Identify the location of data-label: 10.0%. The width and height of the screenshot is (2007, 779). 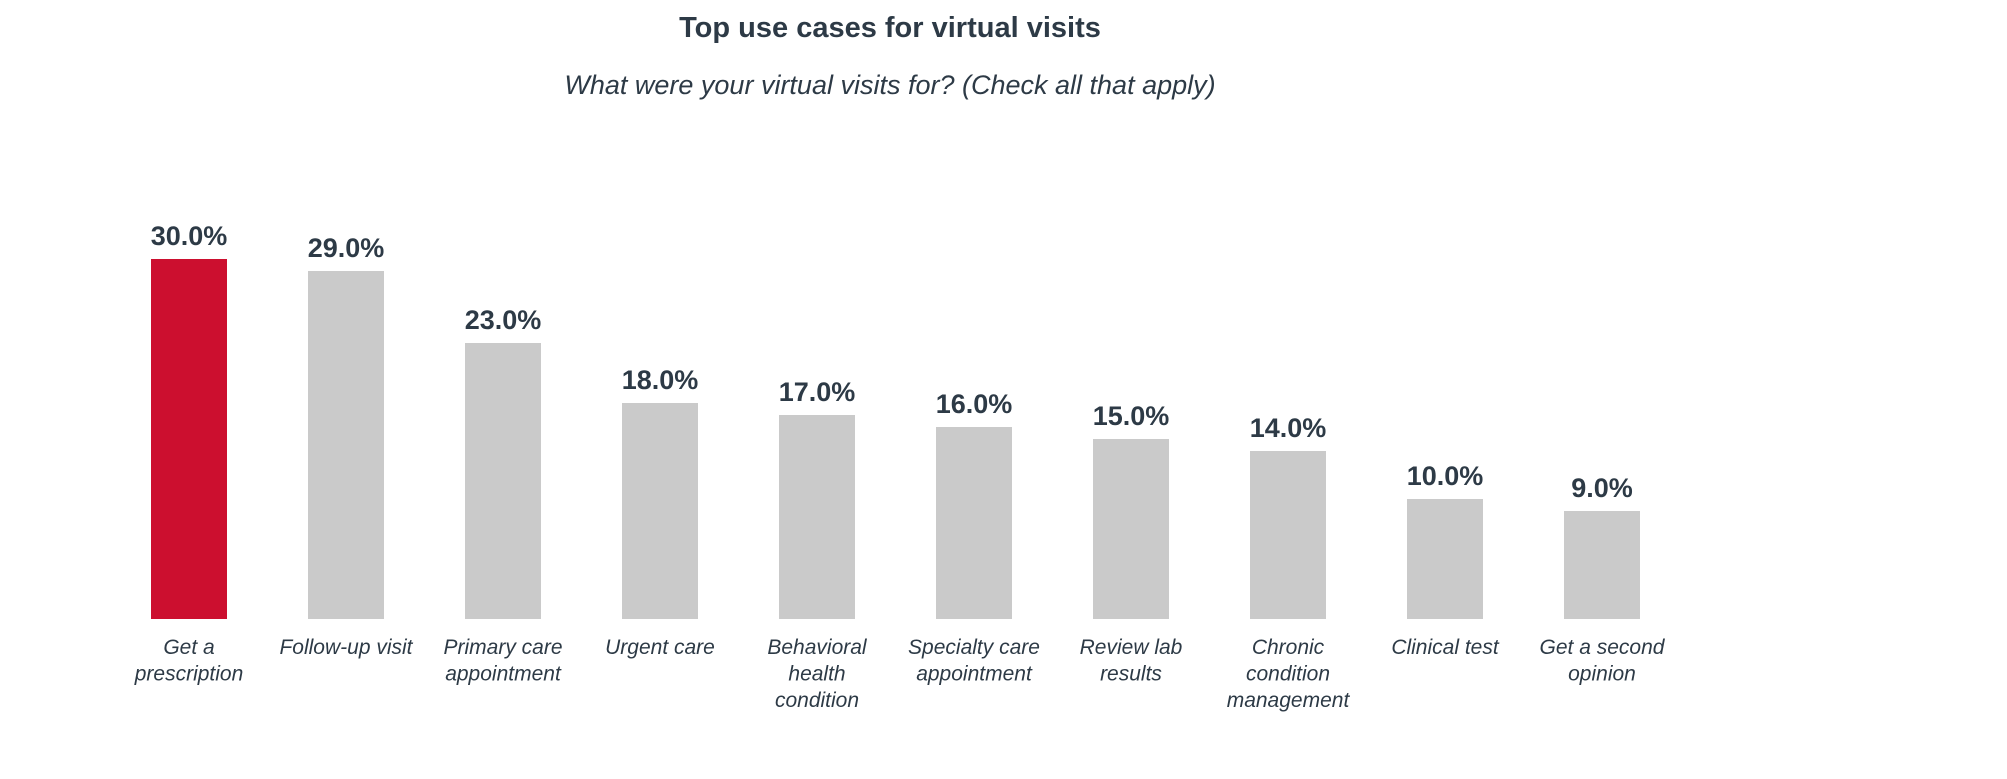
(1445, 476).